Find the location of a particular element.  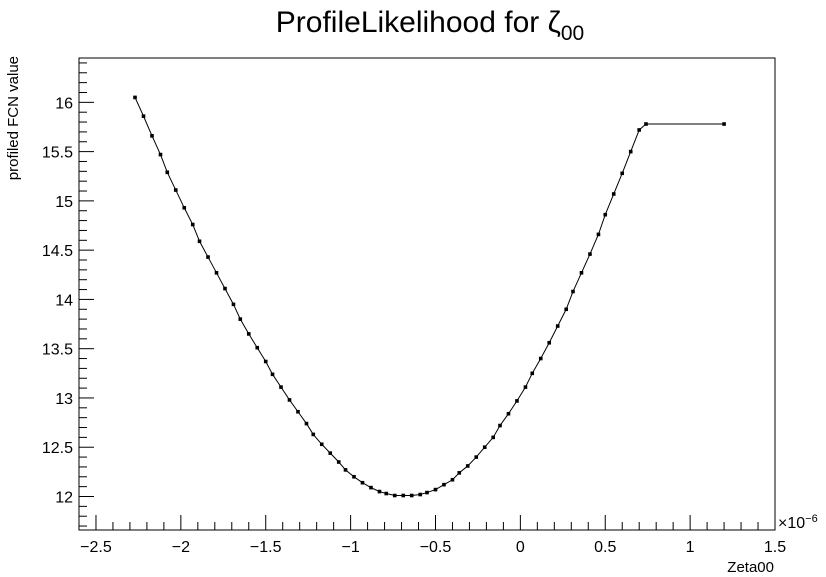

y-axis-title: profiled FCN value is located at coordinates (13, 118).